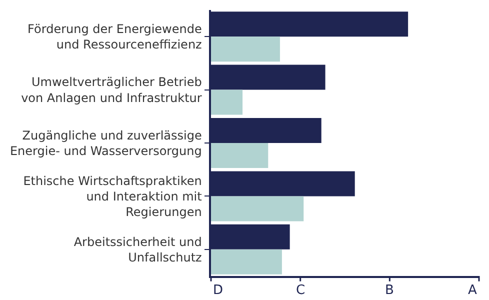 The height and width of the screenshot is (300, 489). What do you see at coordinates (138, 249) in the screenshot?
I see `y-tick-label: Arbeitssicherheit und Unfallschutz` at bounding box center [138, 249].